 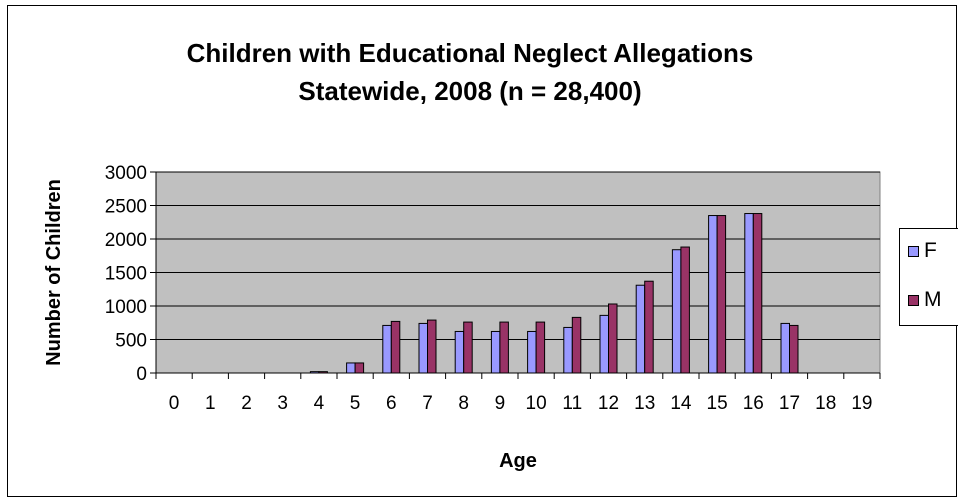 What do you see at coordinates (131, 341) in the screenshot?
I see `y-tick-label: 500` at bounding box center [131, 341].